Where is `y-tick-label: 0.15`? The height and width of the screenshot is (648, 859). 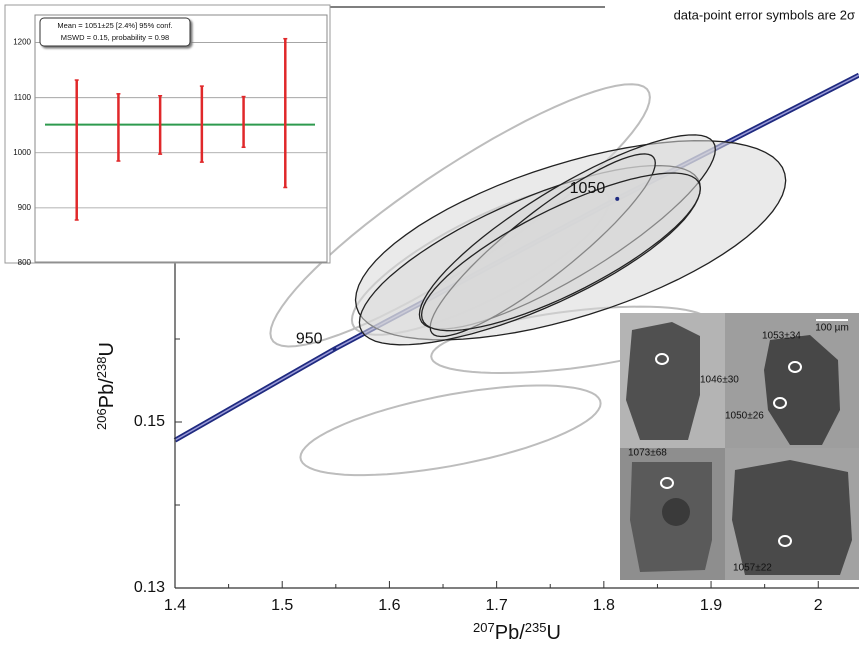 y-tick-label: 0.15 is located at coordinates (149, 421).